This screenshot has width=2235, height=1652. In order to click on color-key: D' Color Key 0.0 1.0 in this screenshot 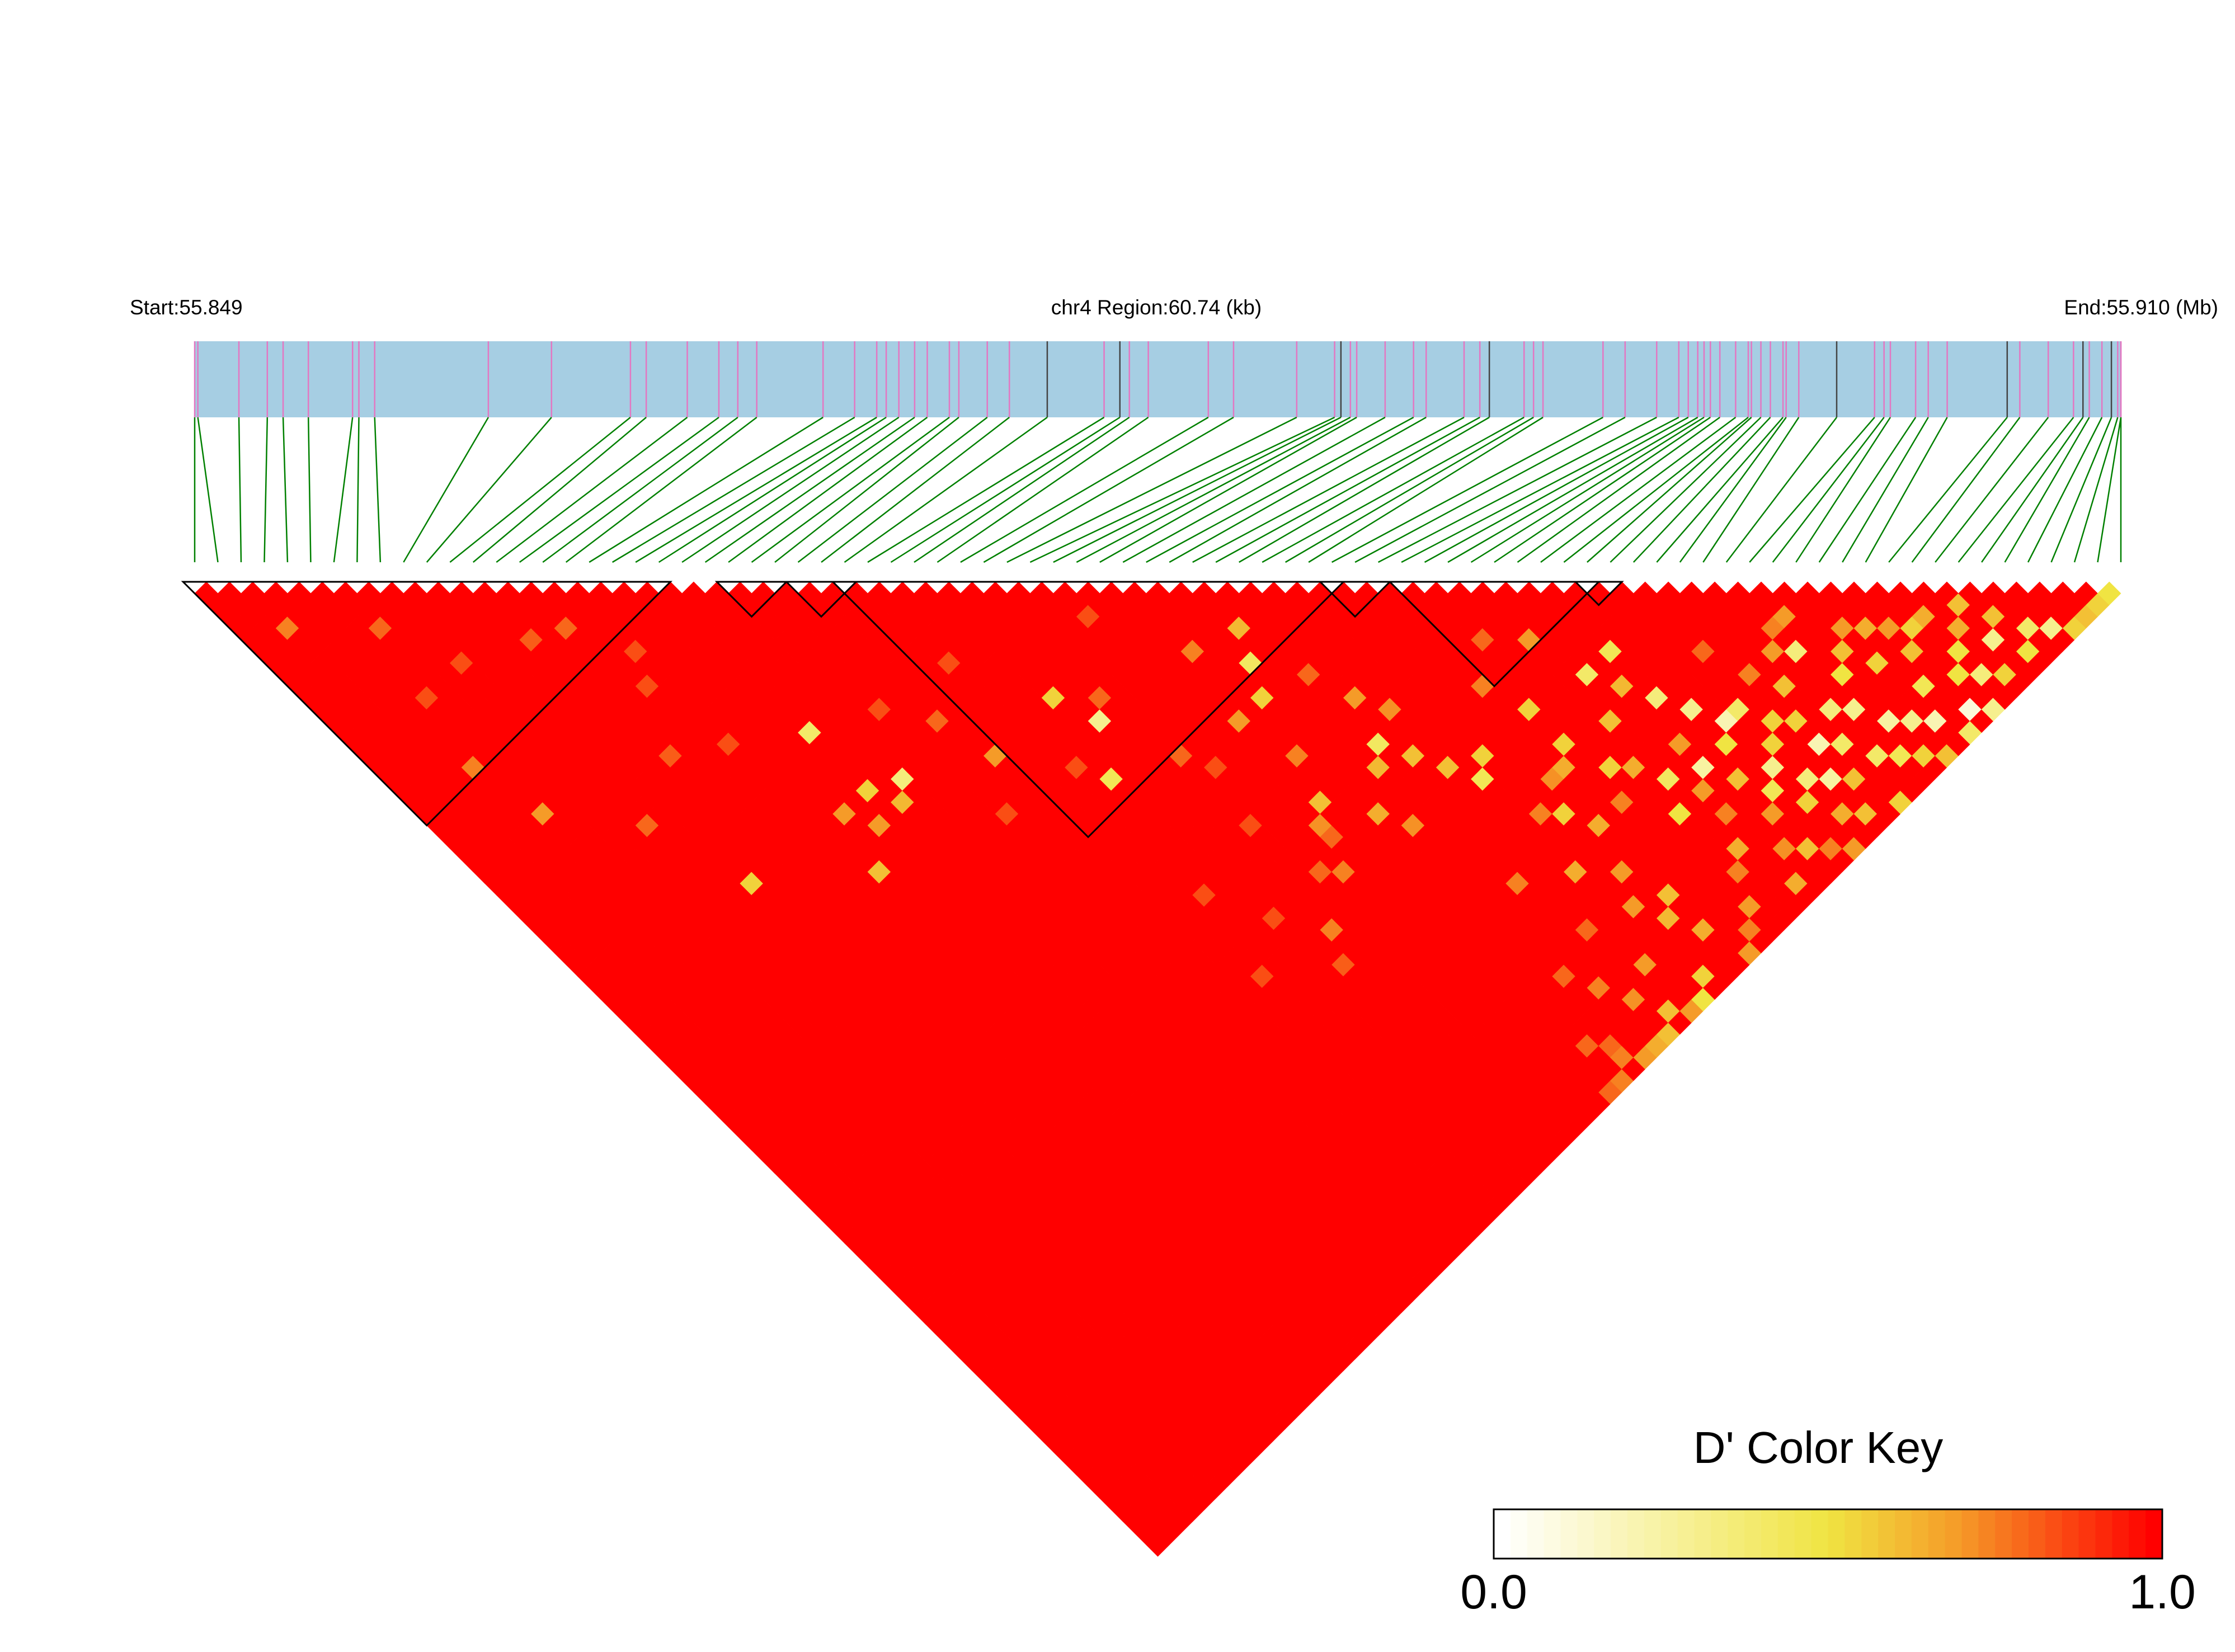, I will do `click(1828, 1521)`.